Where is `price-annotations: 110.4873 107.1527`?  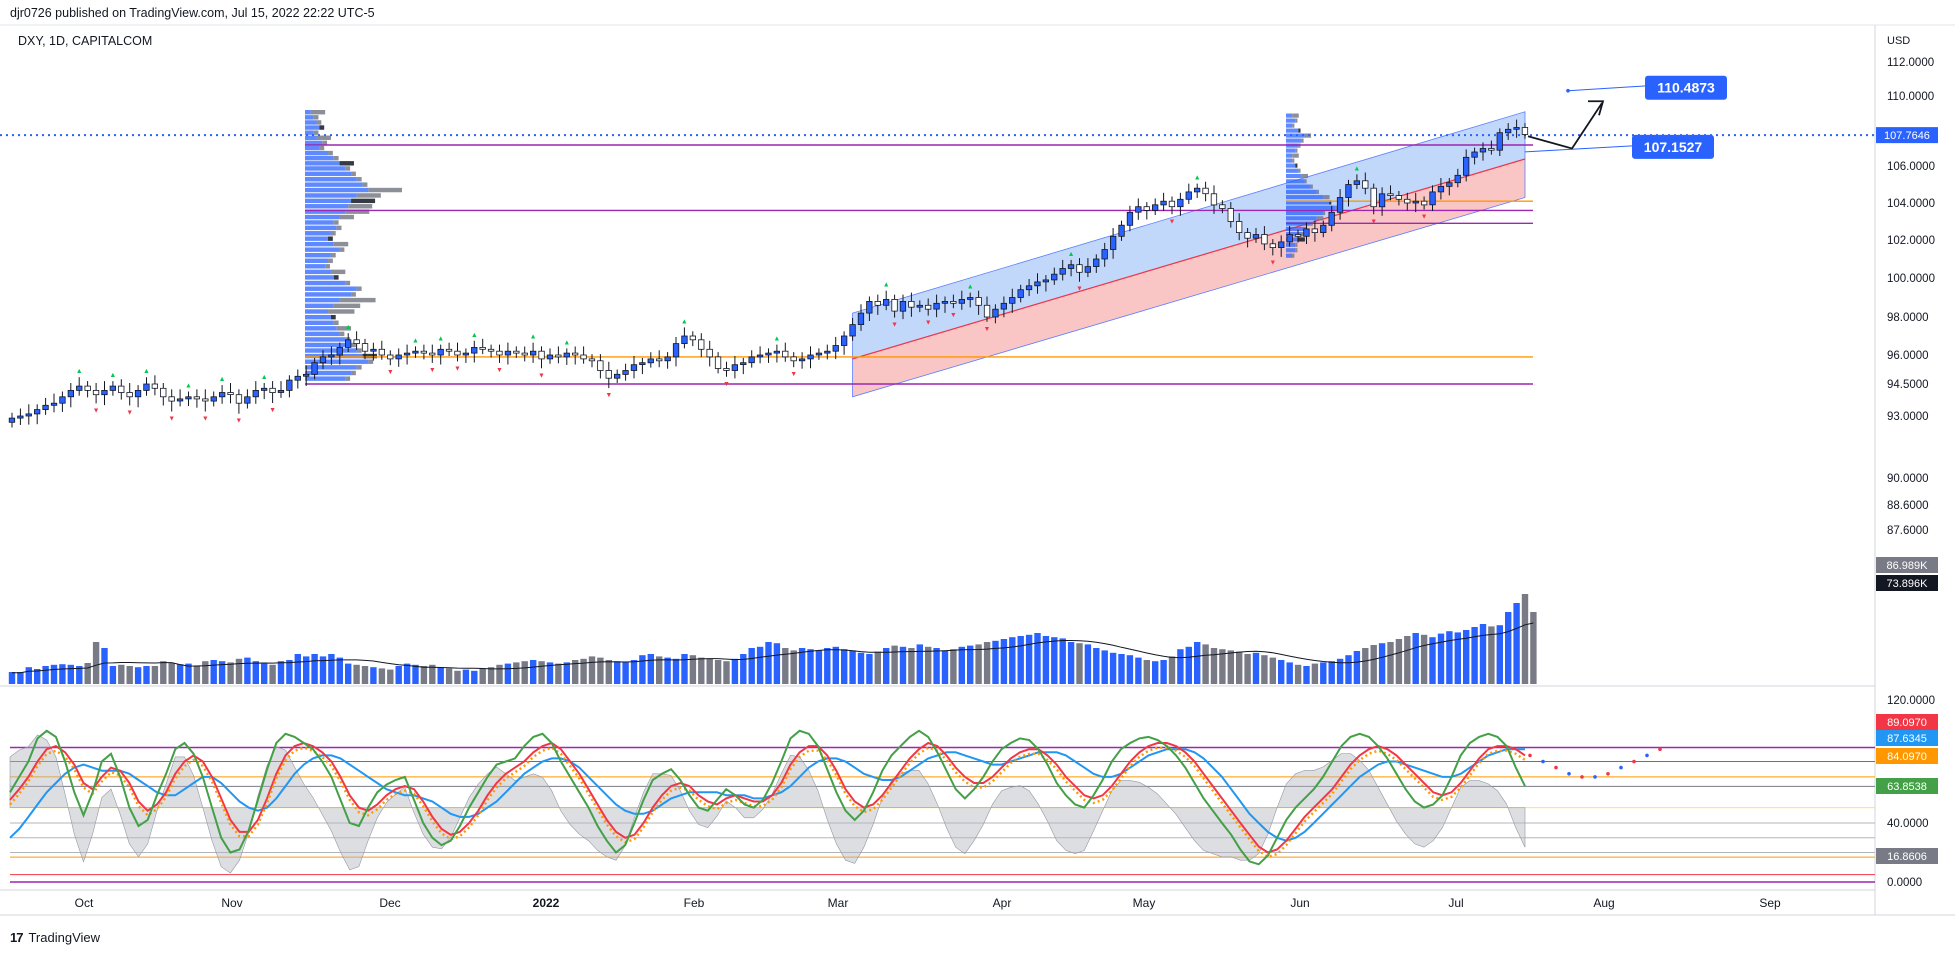 price-annotations: 110.4873 107.1527 is located at coordinates (1625, 117).